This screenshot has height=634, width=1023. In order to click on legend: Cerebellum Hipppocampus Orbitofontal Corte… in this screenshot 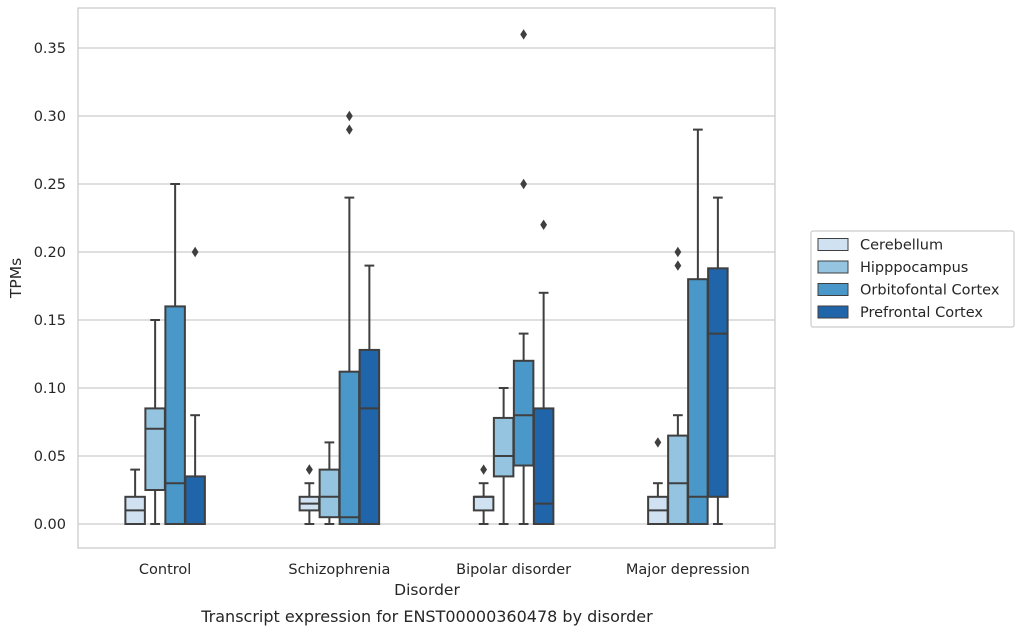, I will do `click(912, 279)`.